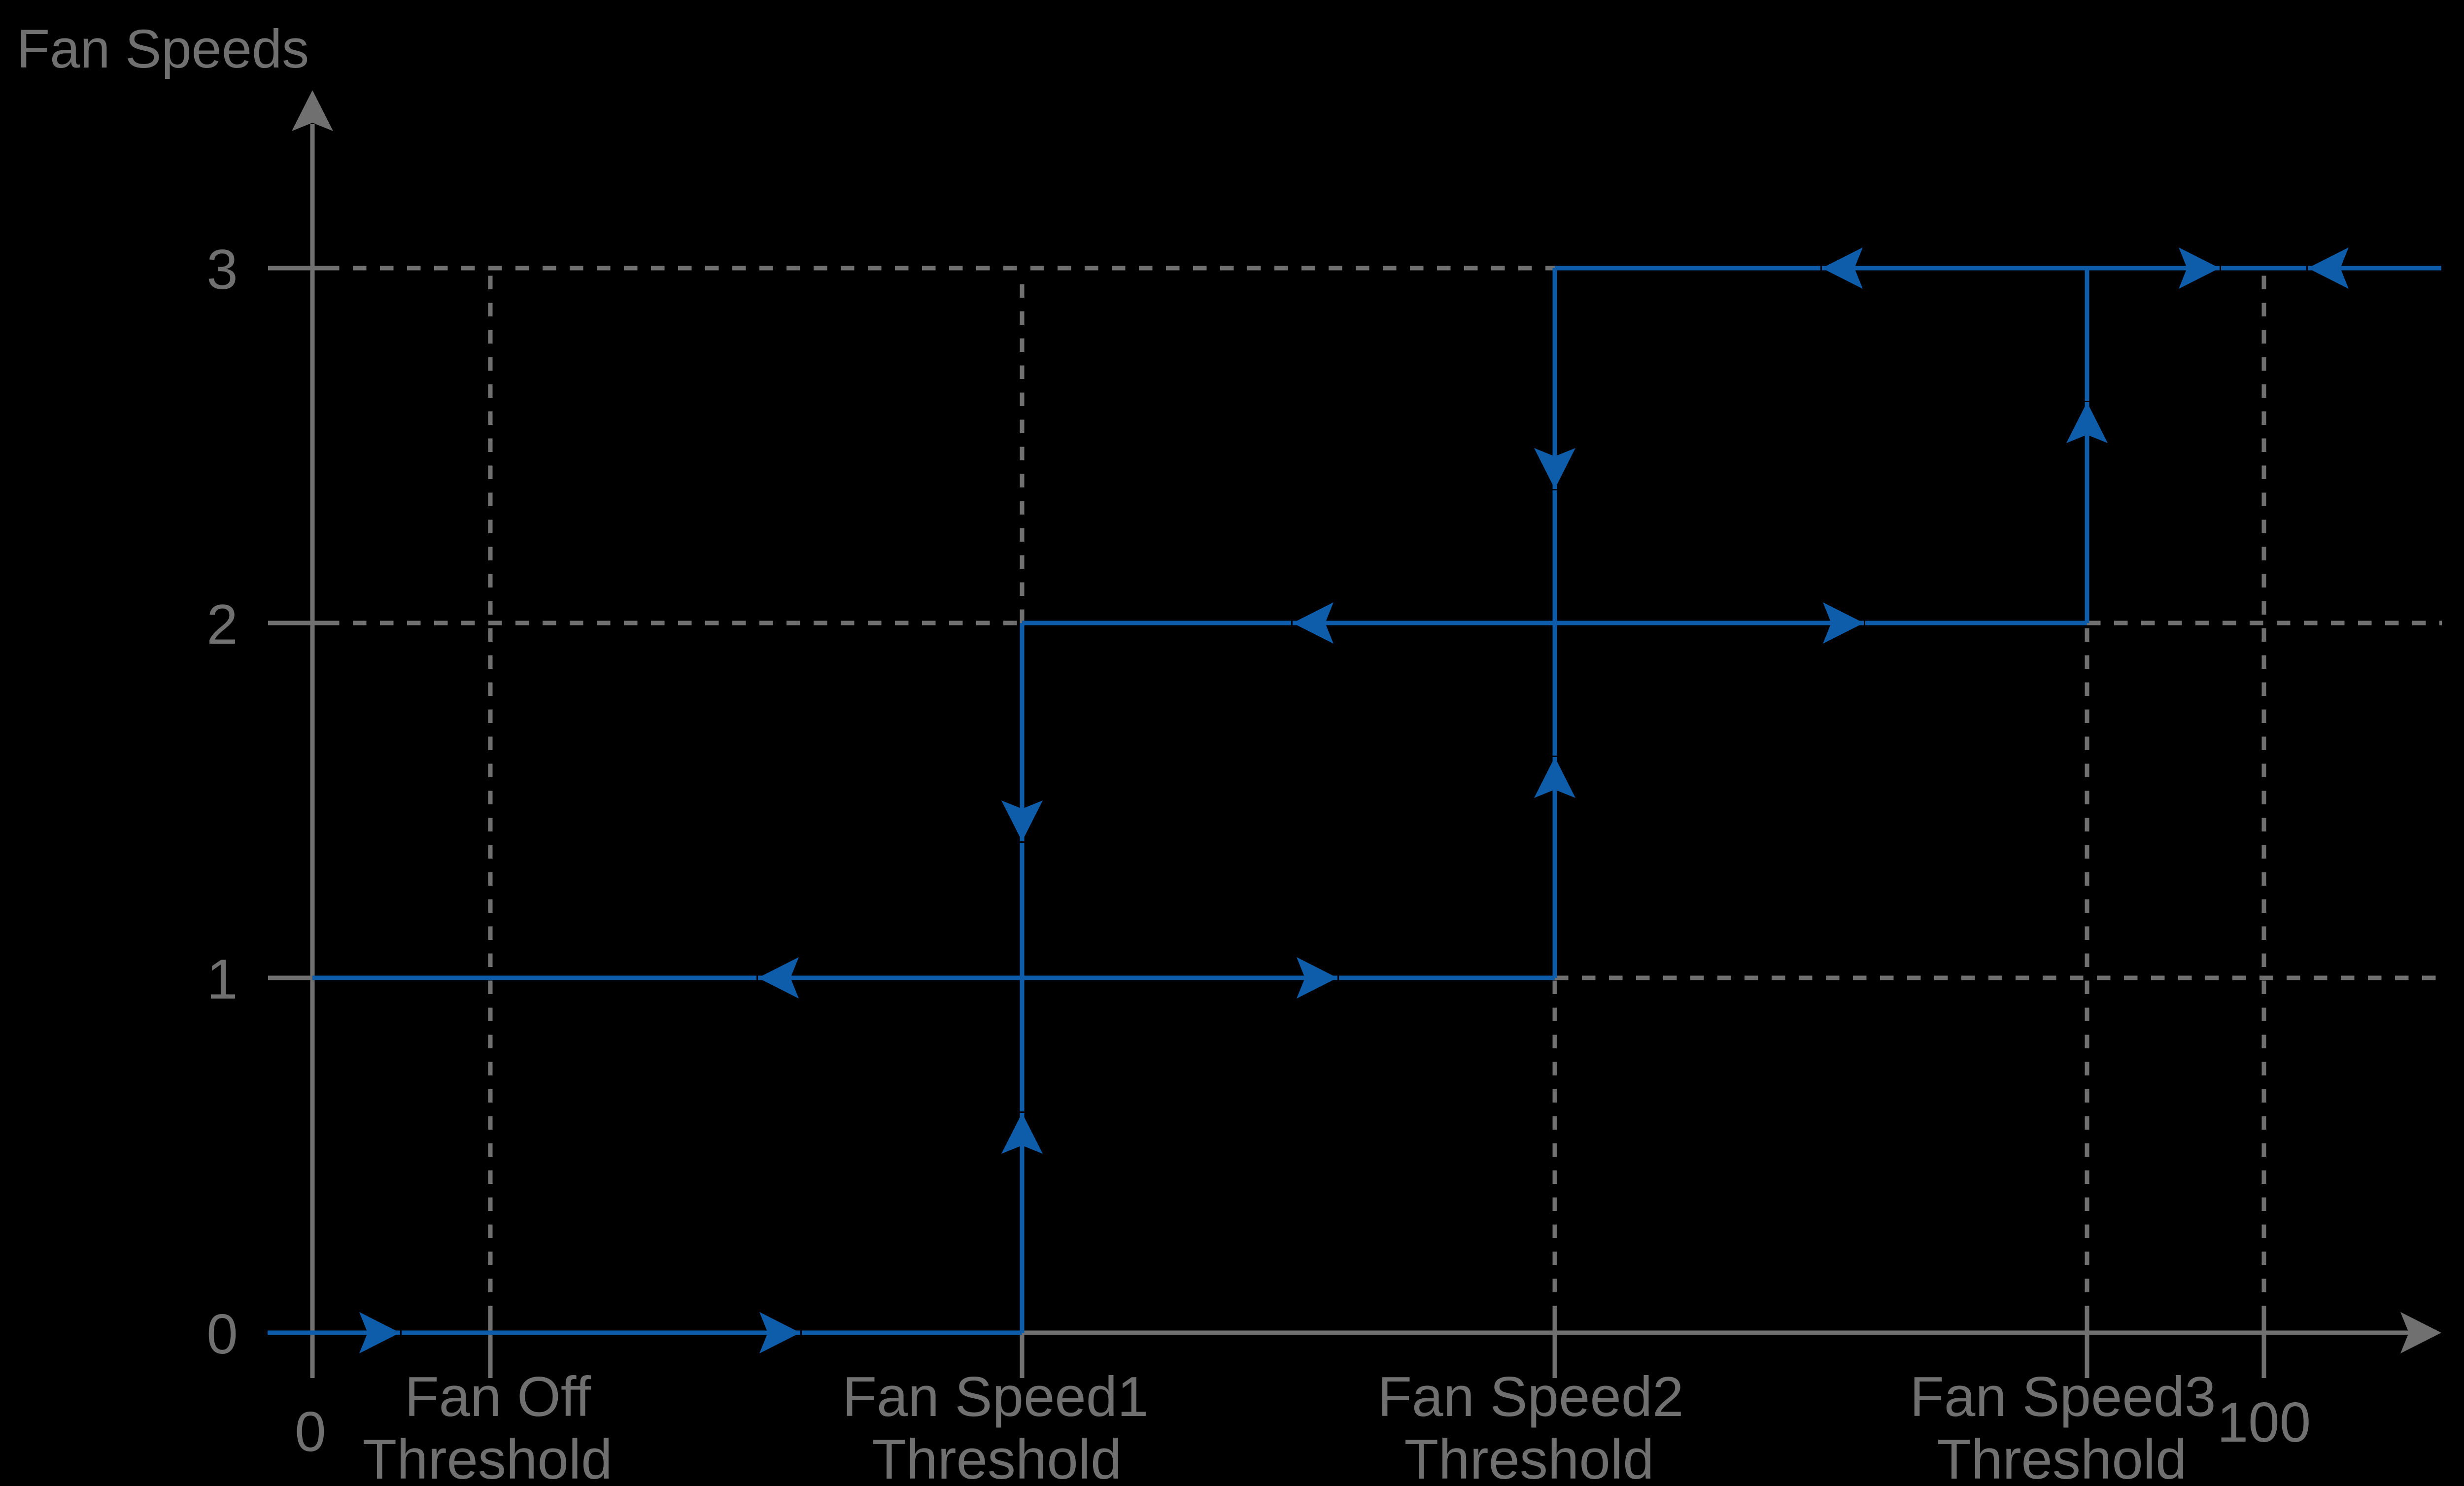  I want to click on svg-text: 3, so click(222, 270).